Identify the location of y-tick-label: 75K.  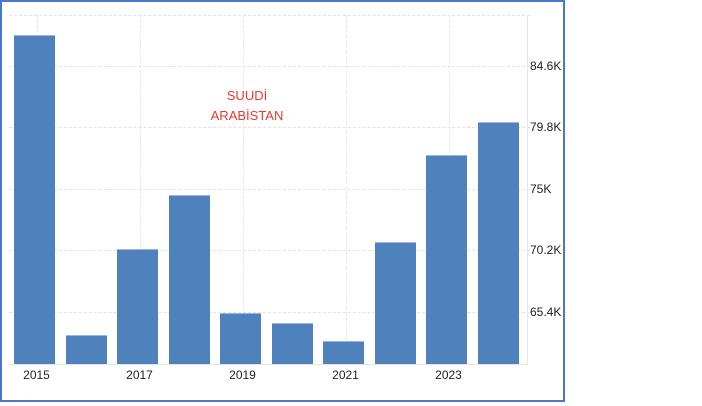
(541, 189).